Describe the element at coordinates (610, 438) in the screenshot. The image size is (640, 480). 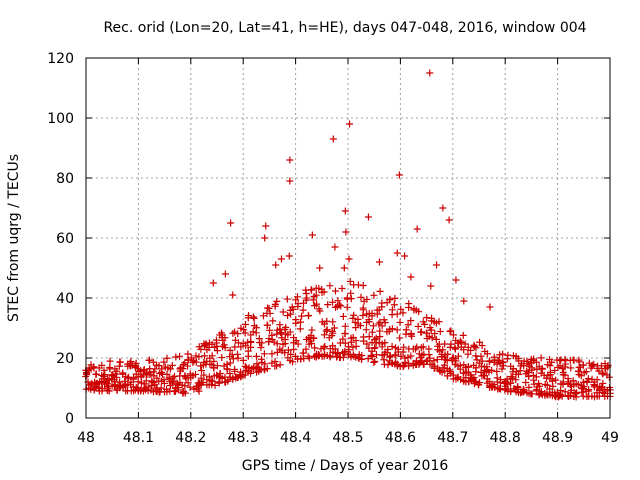
I see `x-tick-label: 49` at that location.